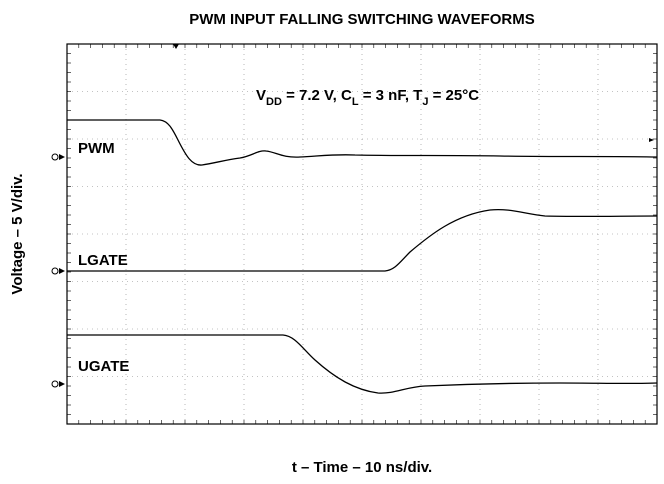  Describe the element at coordinates (391, 95) in the screenshot. I see `annotation-part: = 3 nF, T` at that location.